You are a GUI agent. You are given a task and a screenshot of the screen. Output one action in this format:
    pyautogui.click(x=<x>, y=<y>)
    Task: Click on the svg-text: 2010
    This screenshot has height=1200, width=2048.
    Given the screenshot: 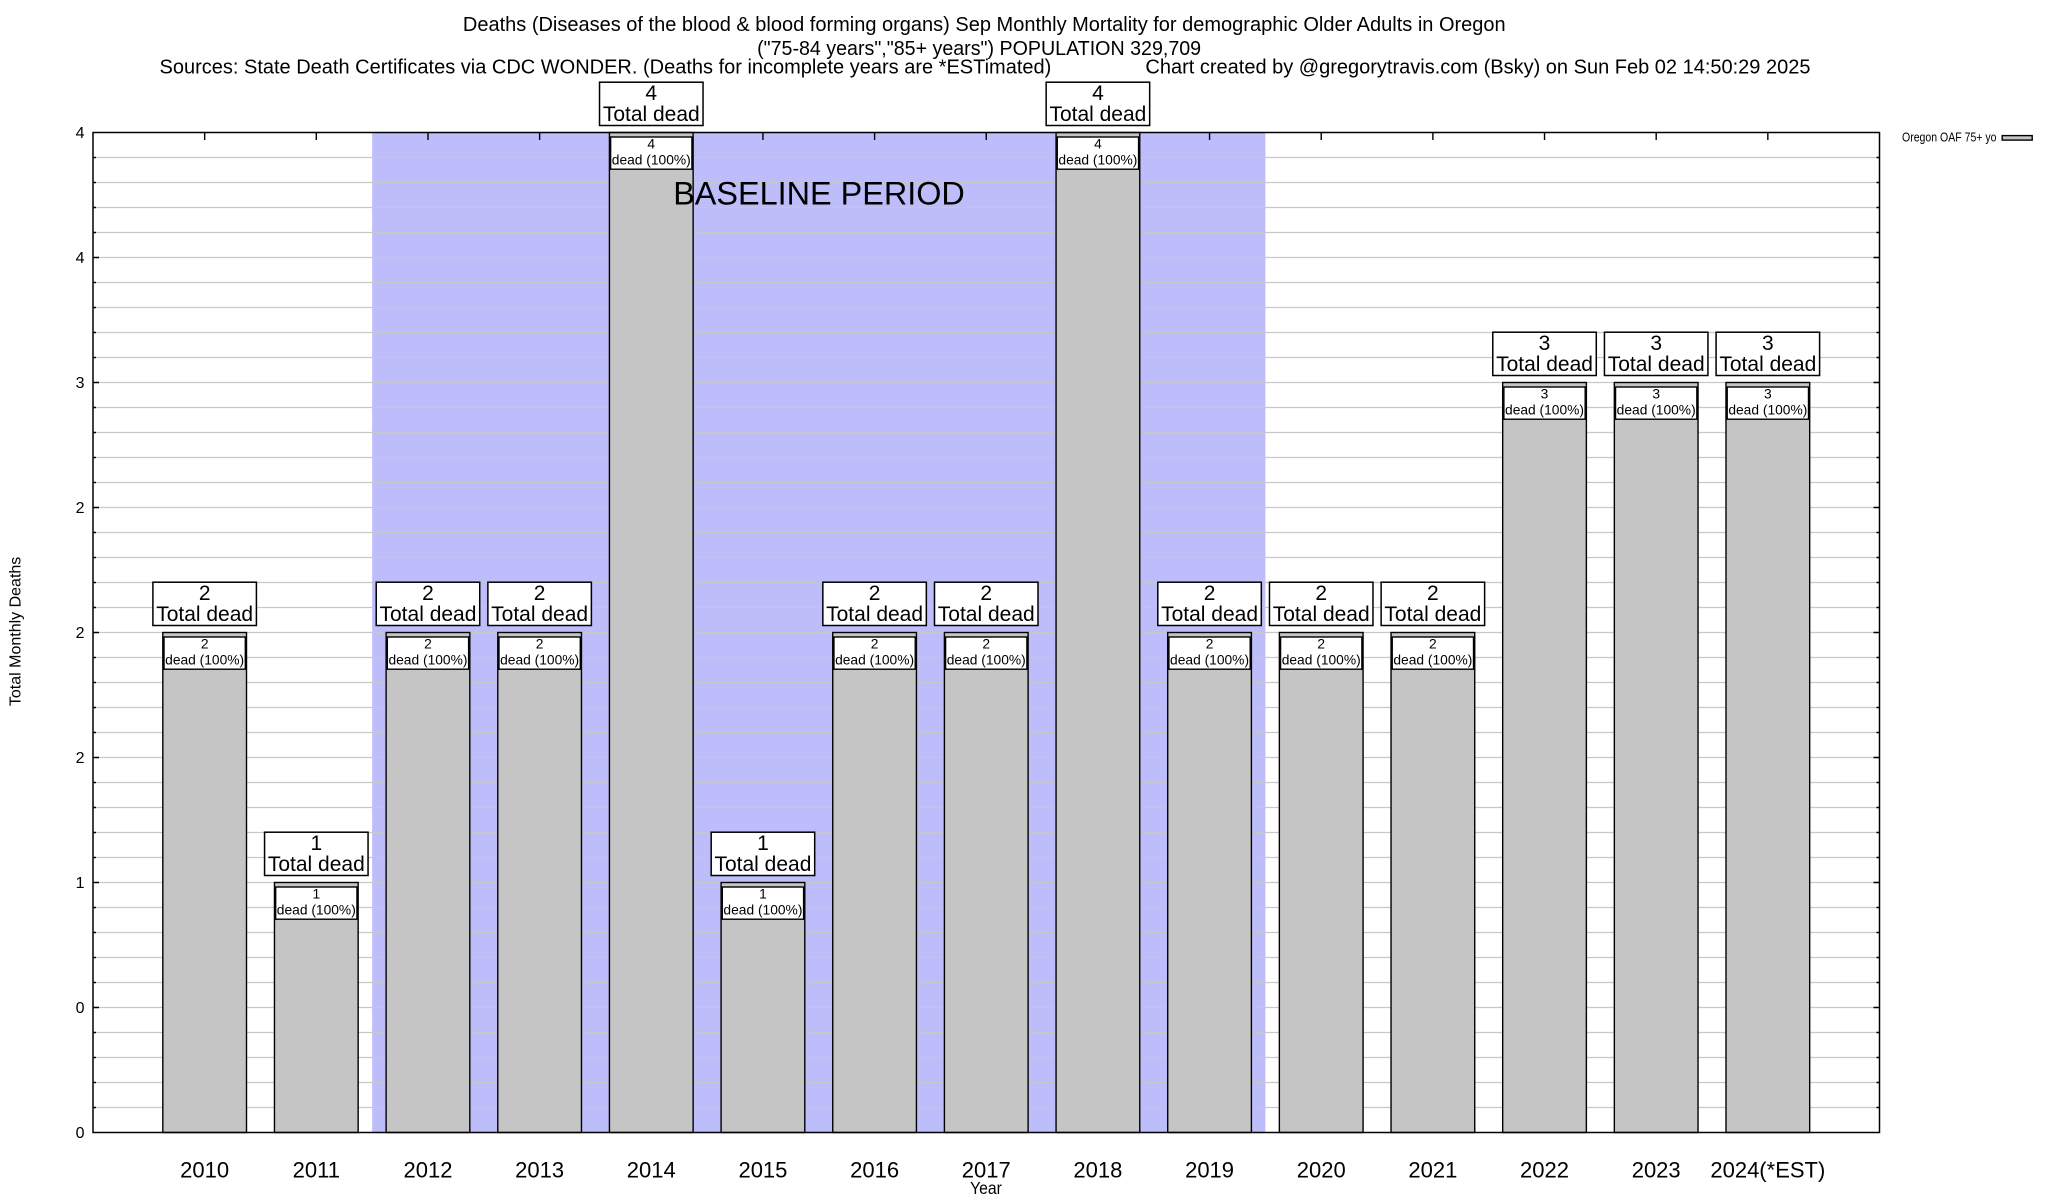 What is the action you would take?
    pyautogui.click(x=204, y=1169)
    